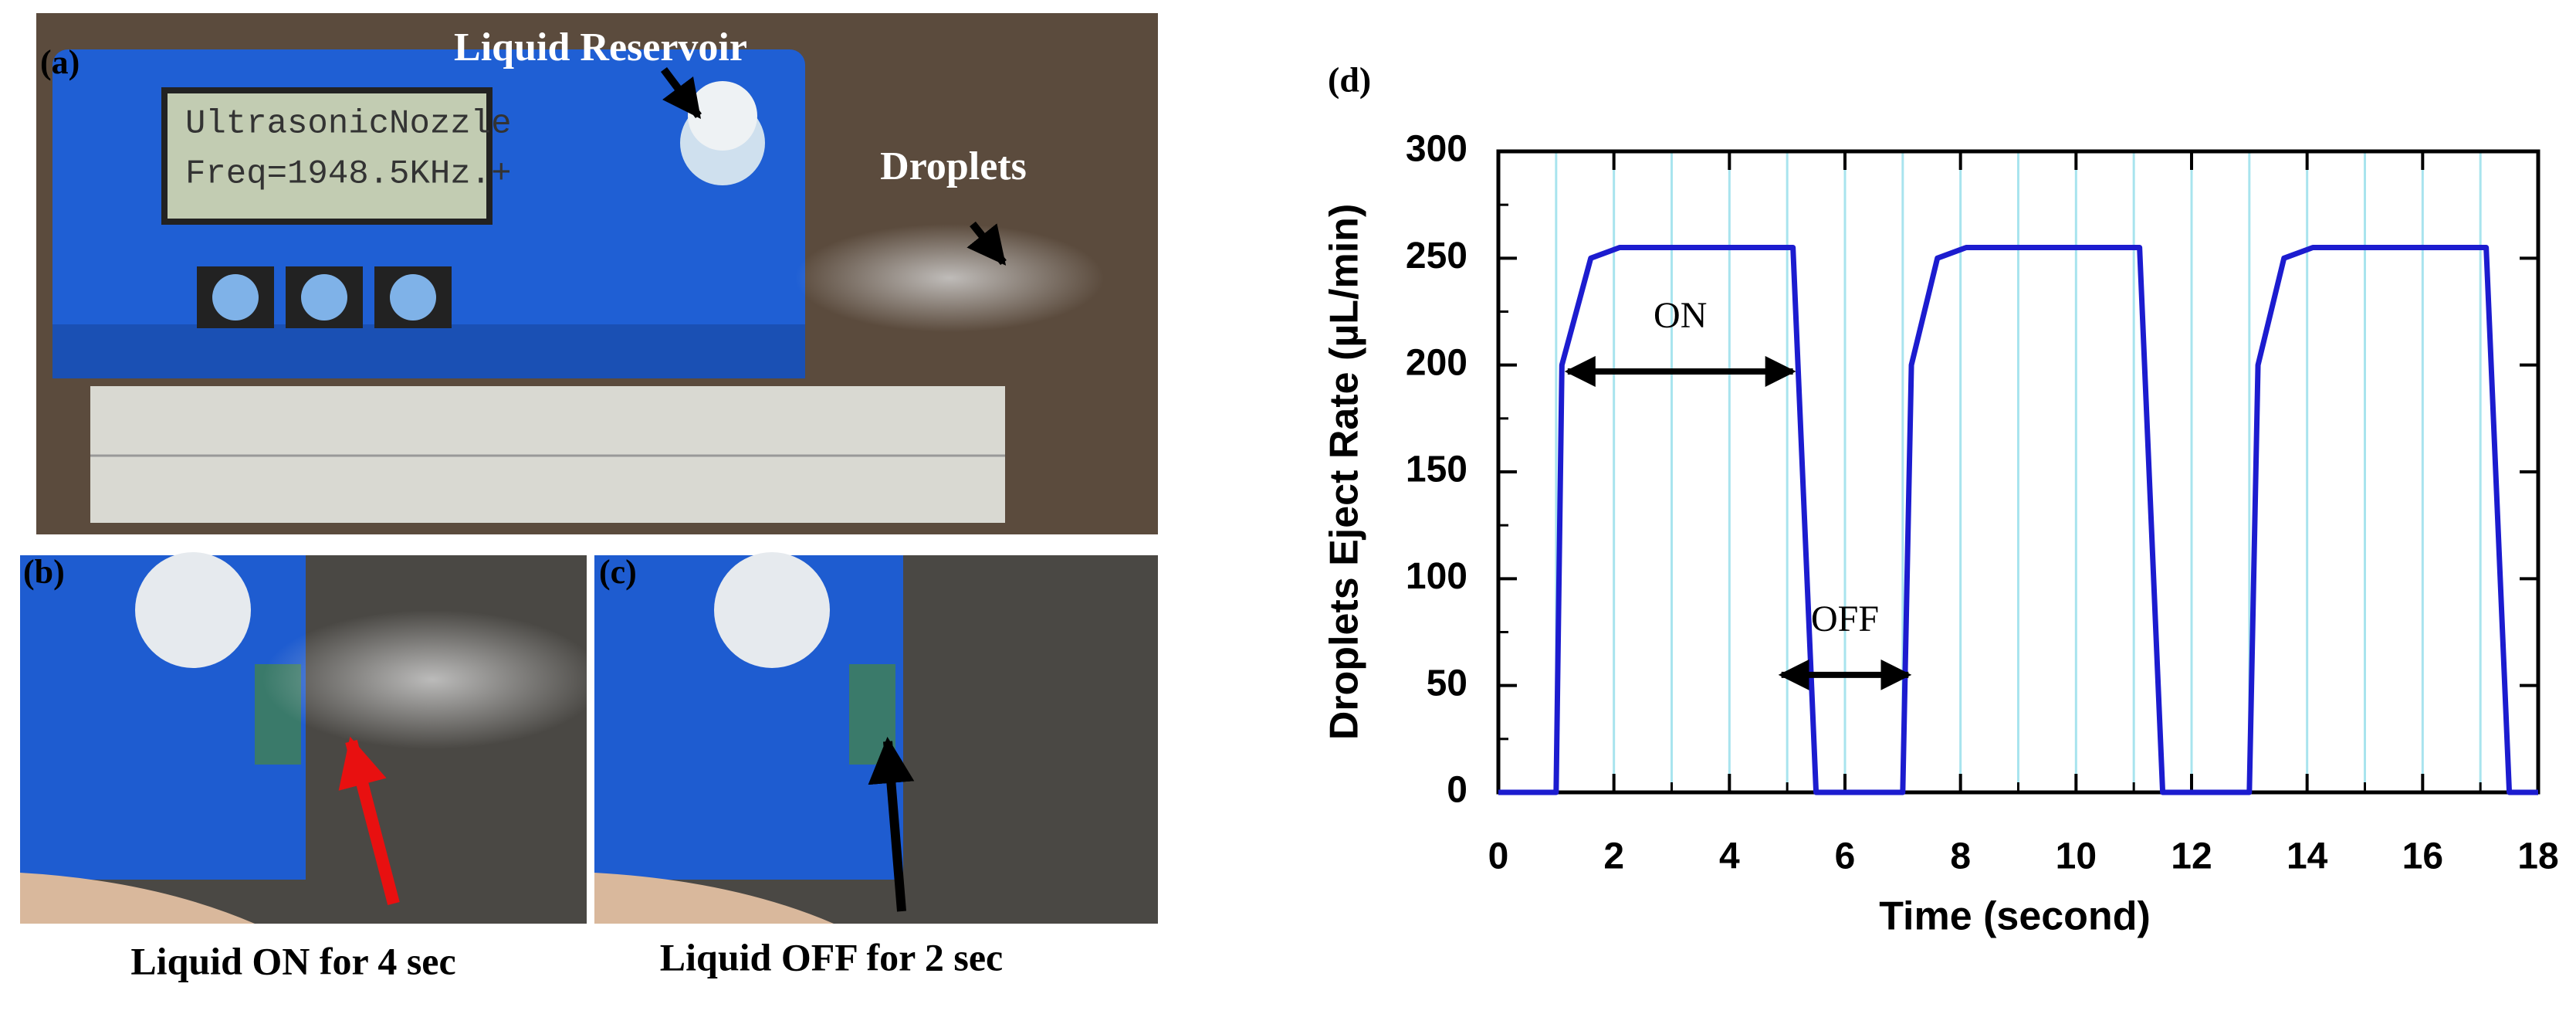  What do you see at coordinates (618, 572) in the screenshot?
I see `panel-label: (c)` at bounding box center [618, 572].